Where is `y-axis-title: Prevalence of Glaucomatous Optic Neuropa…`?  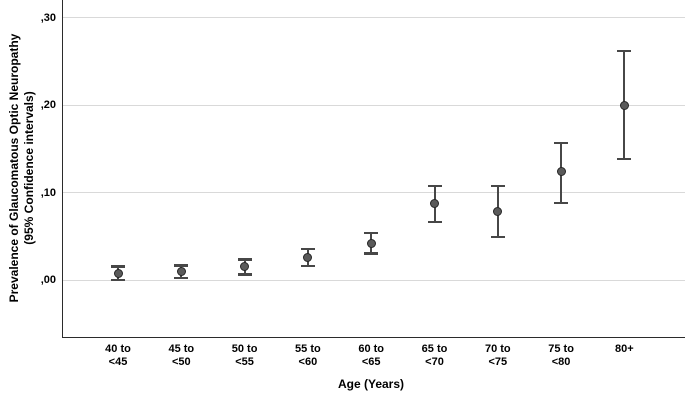
y-axis-title: Prevalence of Glaucomatous Optic Neuropa… is located at coordinates (22, 174).